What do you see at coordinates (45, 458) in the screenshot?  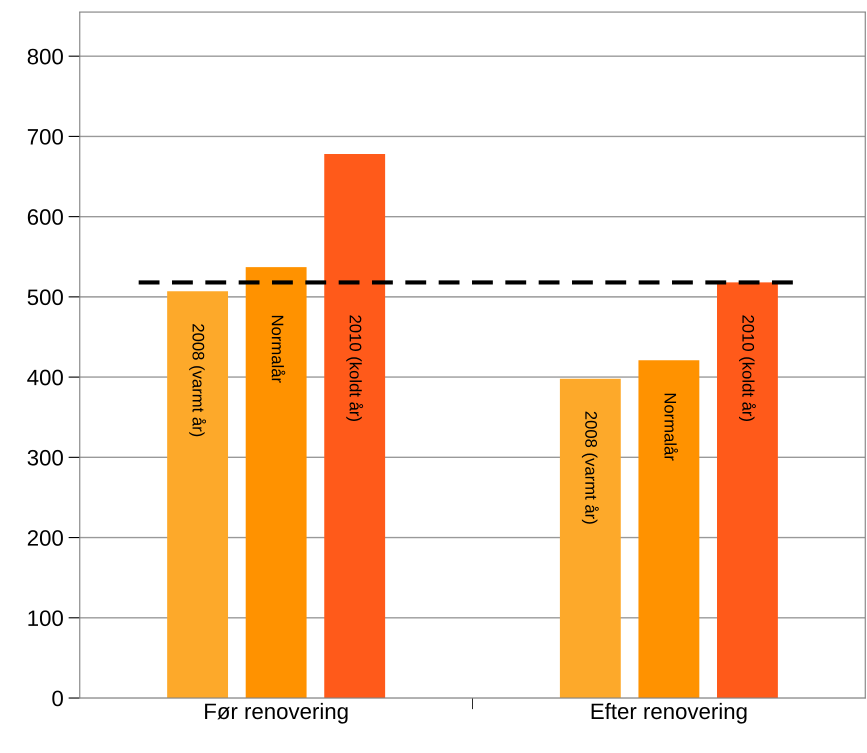 I see `y-tick-label: 300` at bounding box center [45, 458].